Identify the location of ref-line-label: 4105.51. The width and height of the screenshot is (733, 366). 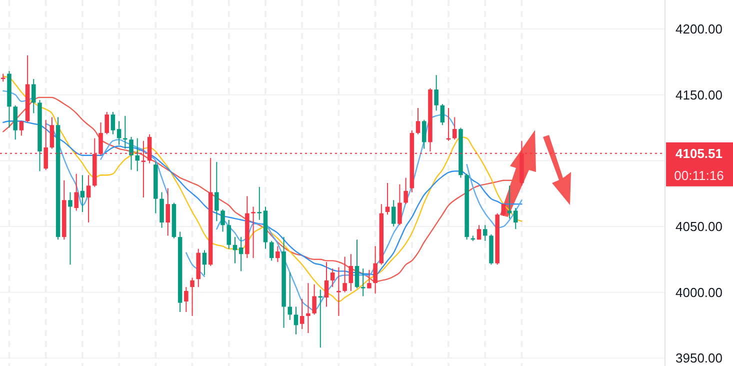
(699, 153).